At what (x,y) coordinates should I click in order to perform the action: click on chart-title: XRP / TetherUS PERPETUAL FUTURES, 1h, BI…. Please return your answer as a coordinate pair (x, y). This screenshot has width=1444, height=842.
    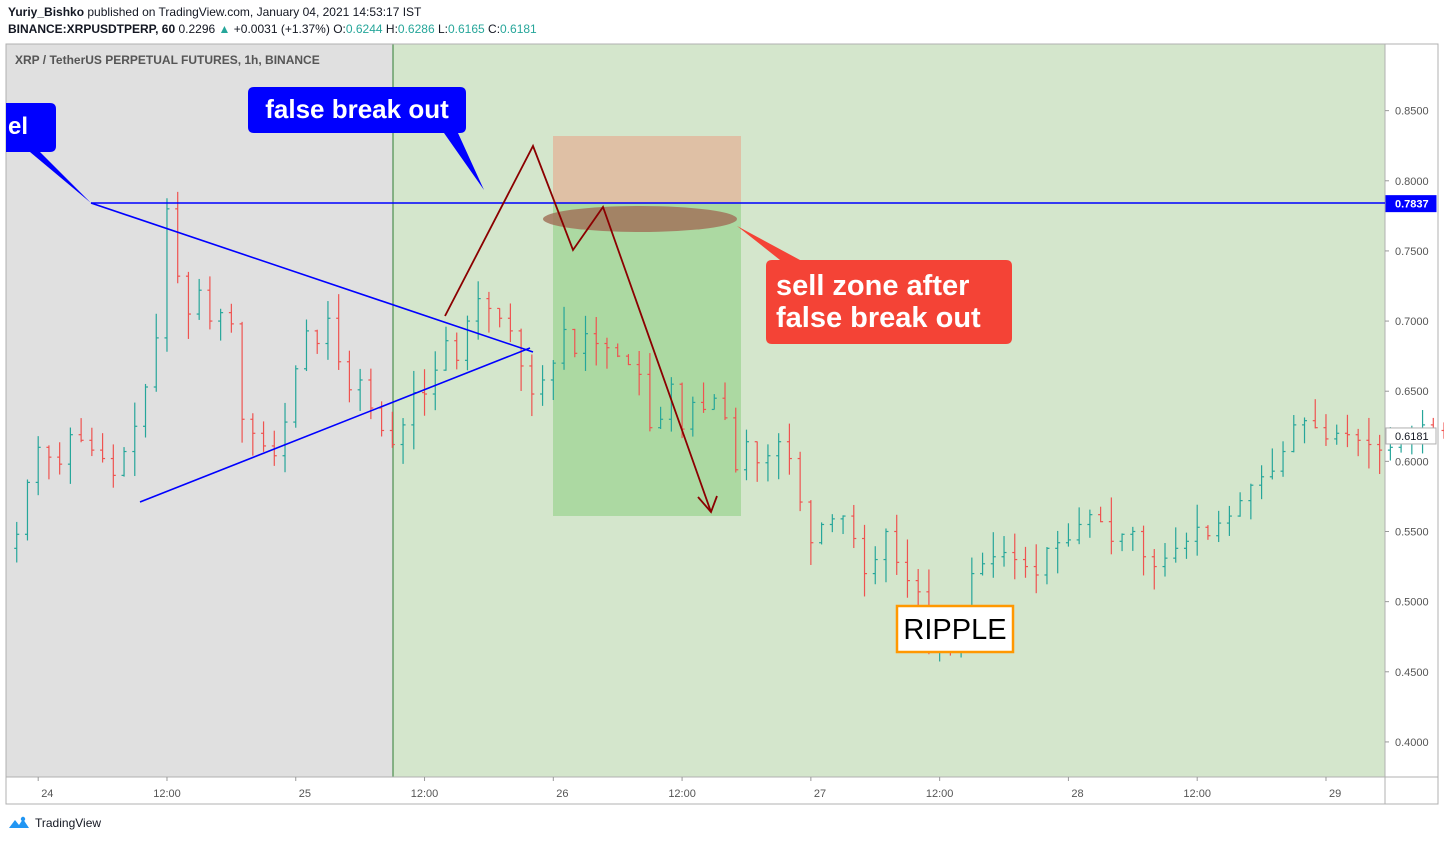
    Looking at the image, I should click on (167, 60).